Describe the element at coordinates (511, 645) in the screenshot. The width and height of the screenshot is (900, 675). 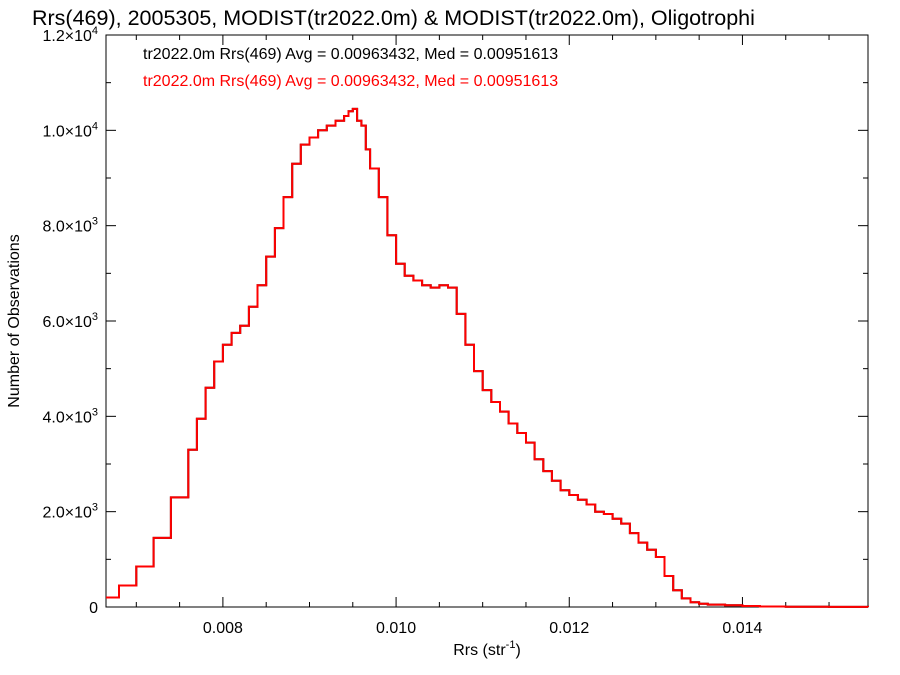
I see `x-axis-label-superscript: -1` at that location.